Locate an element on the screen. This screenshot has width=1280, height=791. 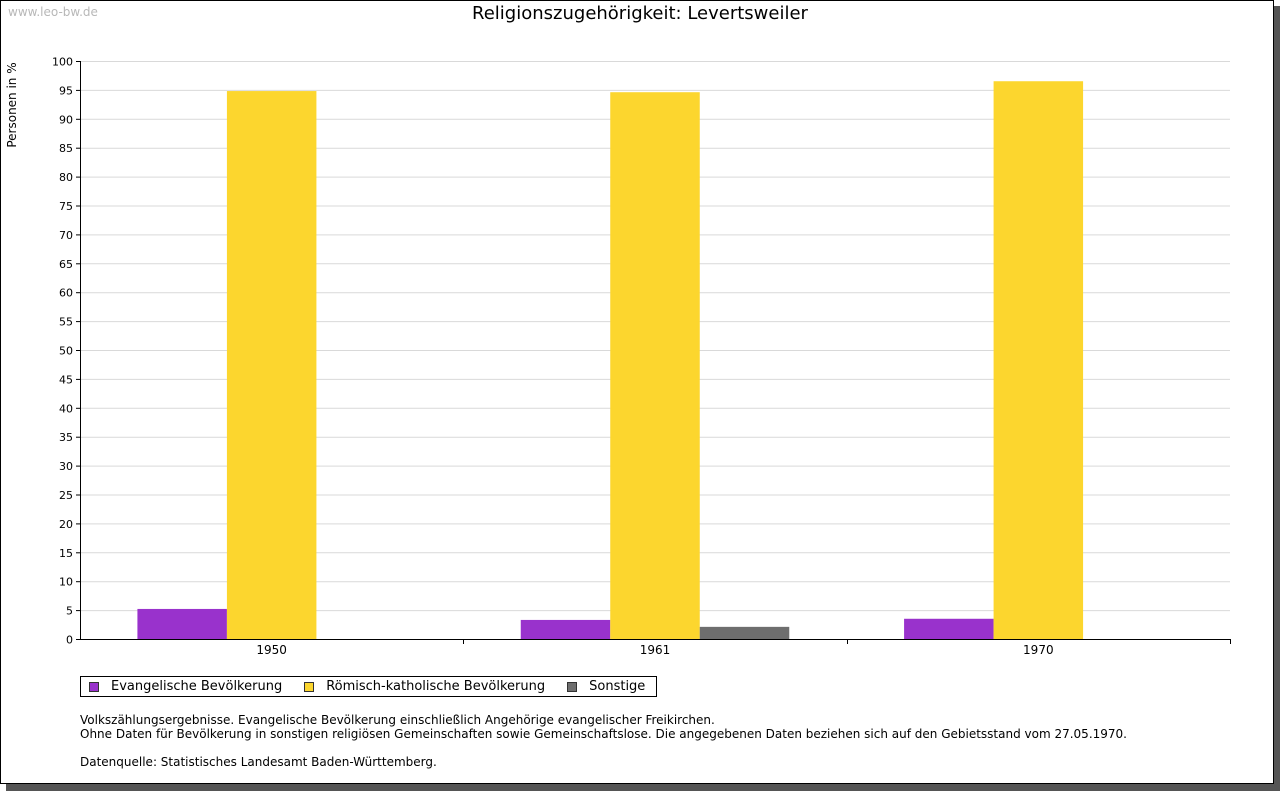
legend-label-sonstige: Sonstige is located at coordinates (617, 686).